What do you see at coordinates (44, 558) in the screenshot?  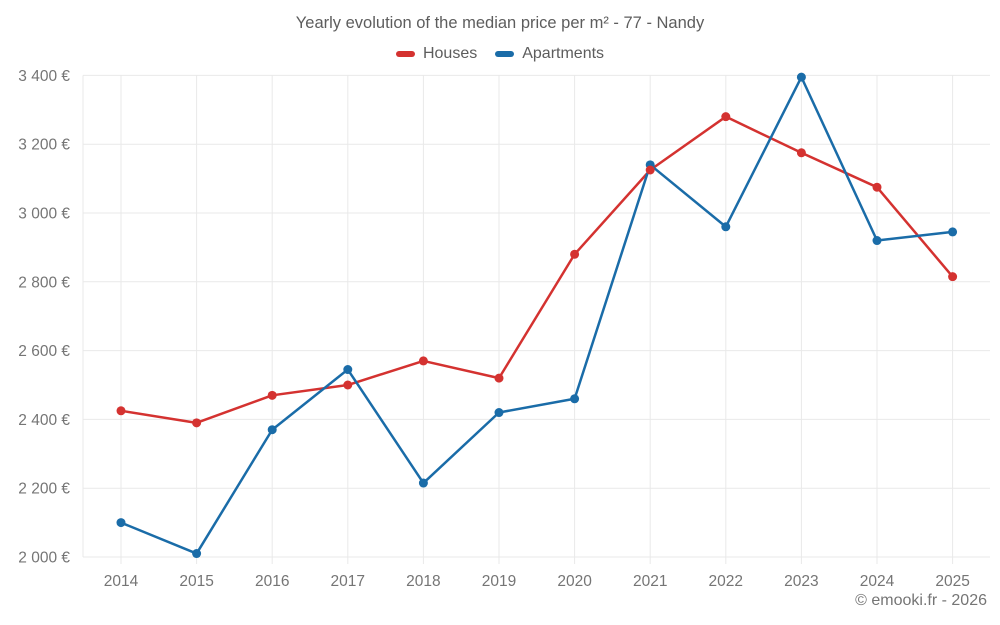 I see `y-tick-label: 2 000 €` at bounding box center [44, 558].